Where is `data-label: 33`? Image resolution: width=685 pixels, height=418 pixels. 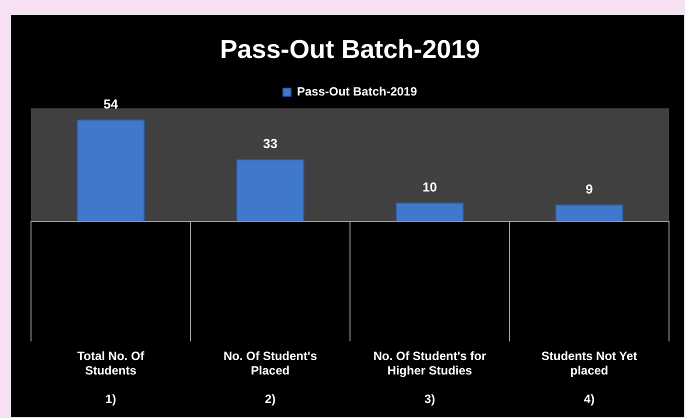
data-label: 33 is located at coordinates (270, 144).